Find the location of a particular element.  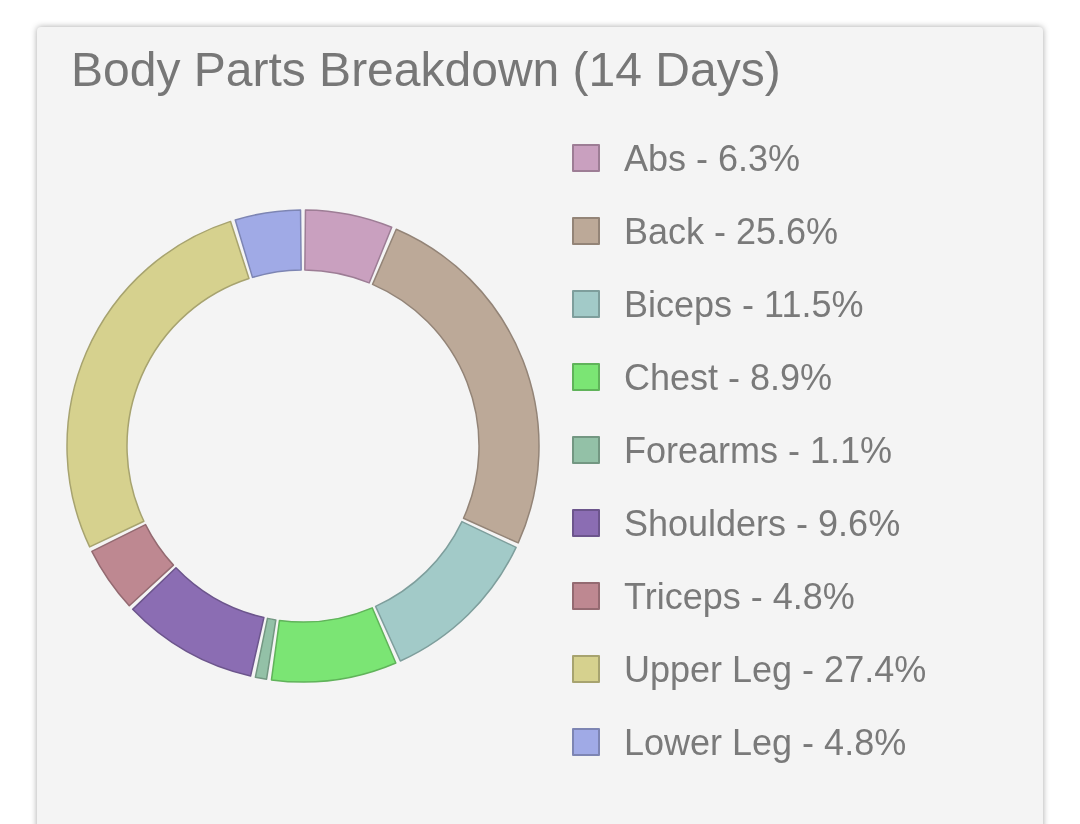

legend-label: Shoulders - 9.6% is located at coordinates (762, 523).